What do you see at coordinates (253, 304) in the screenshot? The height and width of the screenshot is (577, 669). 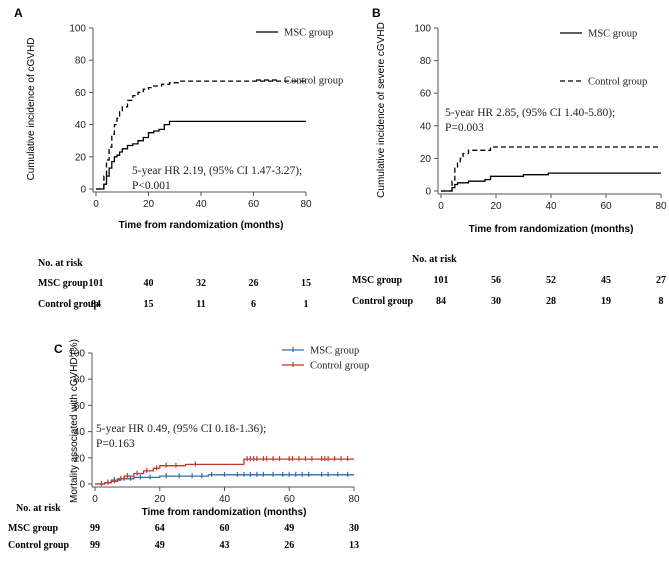 I see `risk-value: 6` at bounding box center [253, 304].